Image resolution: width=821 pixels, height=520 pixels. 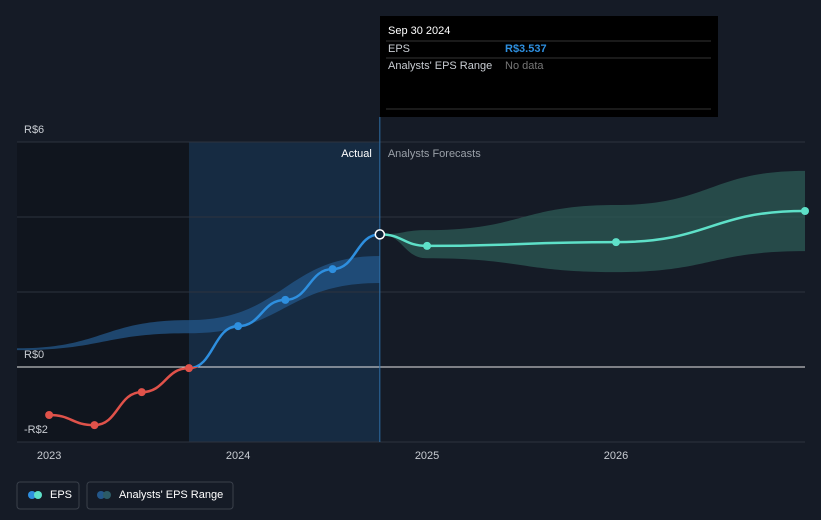 I want to click on x-tick-label: 2024, so click(x=238, y=456).